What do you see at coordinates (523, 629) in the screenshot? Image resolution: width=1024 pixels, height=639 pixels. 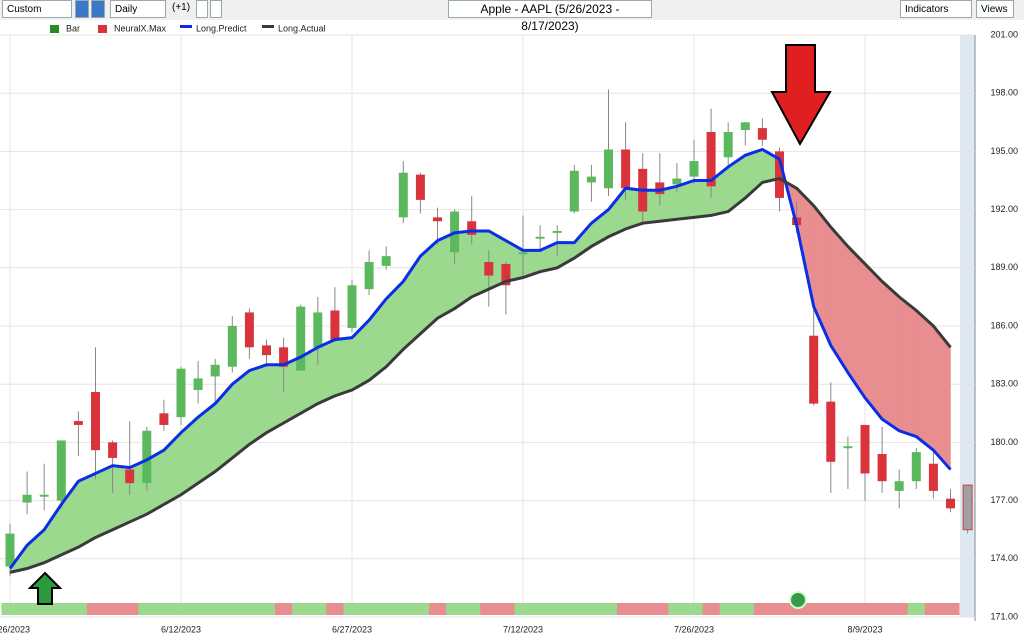 I see `x-tick-label: 7/12/2023` at bounding box center [523, 629].